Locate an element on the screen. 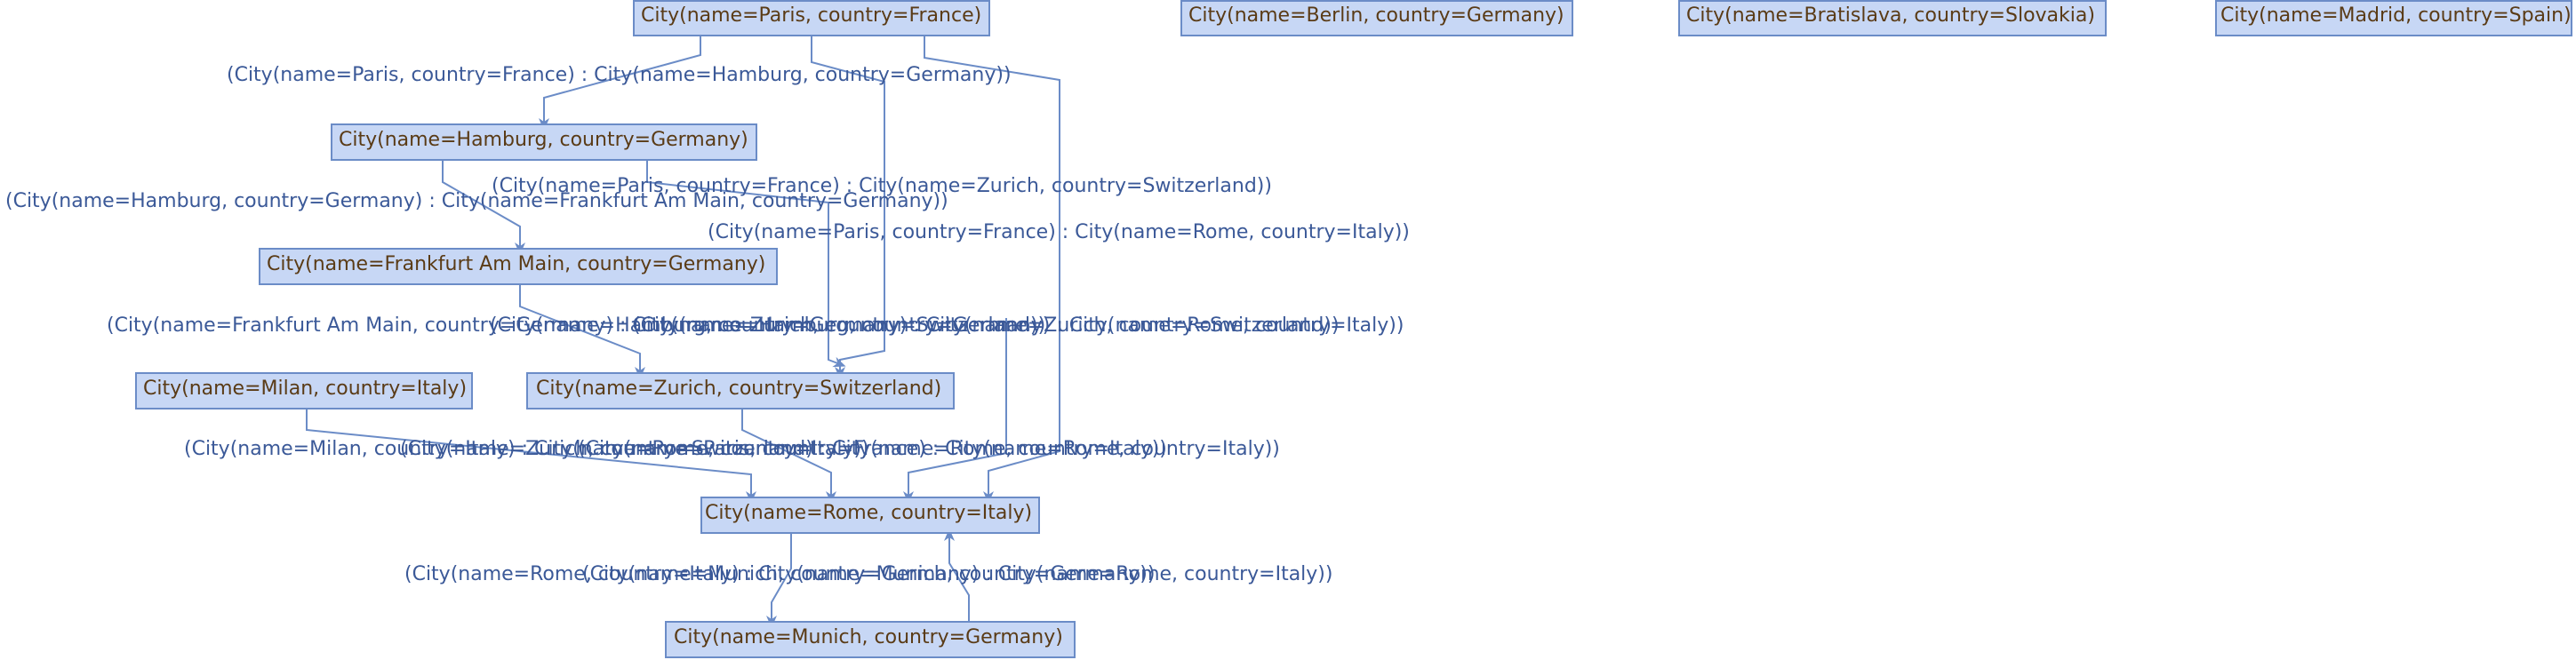 The height and width of the screenshot is (660, 2576). node-label: City(name=Madrid, country=Spain) is located at coordinates (2396, 15).